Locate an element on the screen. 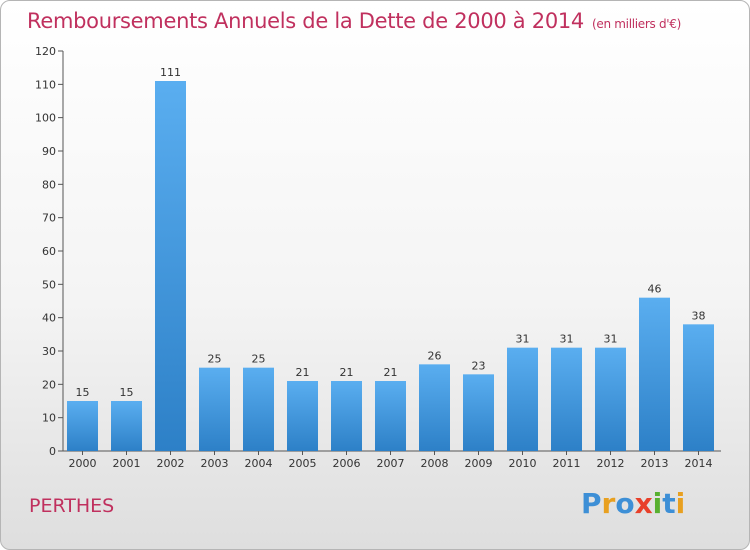 This screenshot has height=550, width=750. place-name: PERTHES is located at coordinates (72, 506).